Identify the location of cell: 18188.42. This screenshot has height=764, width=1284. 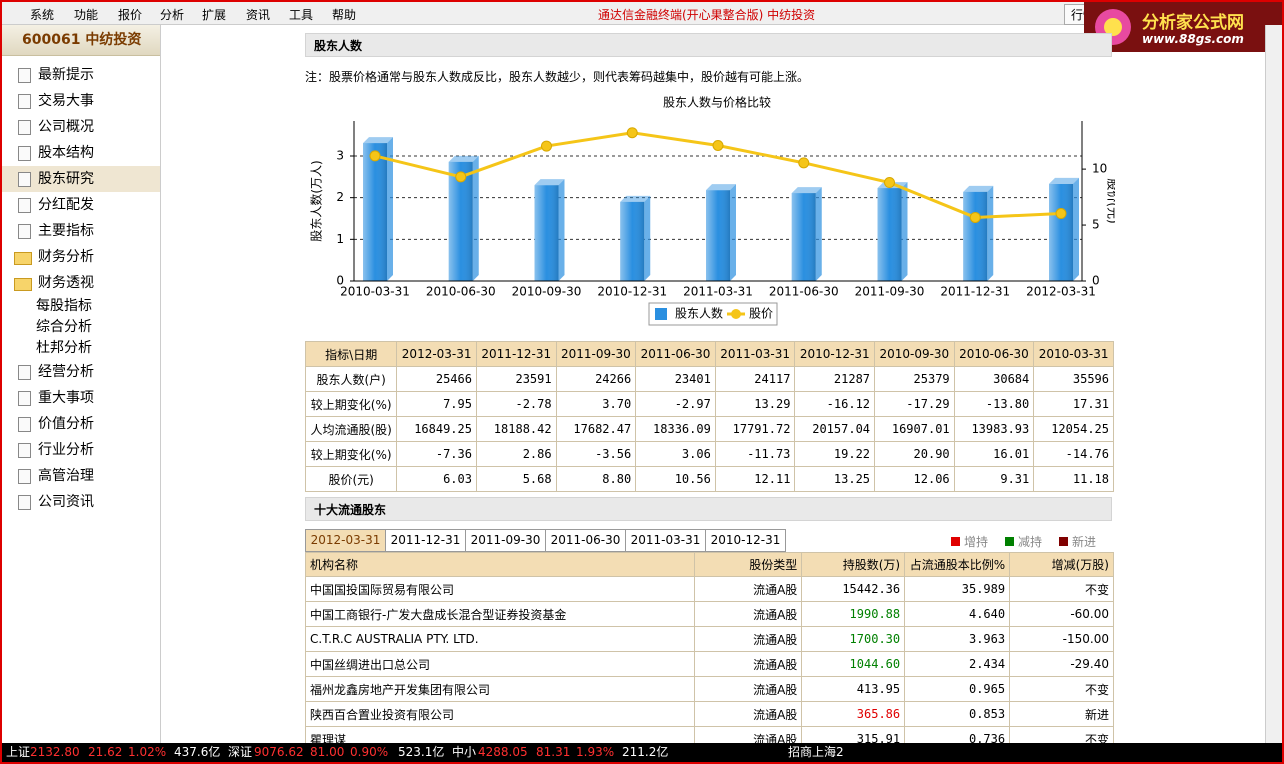
(516, 429).